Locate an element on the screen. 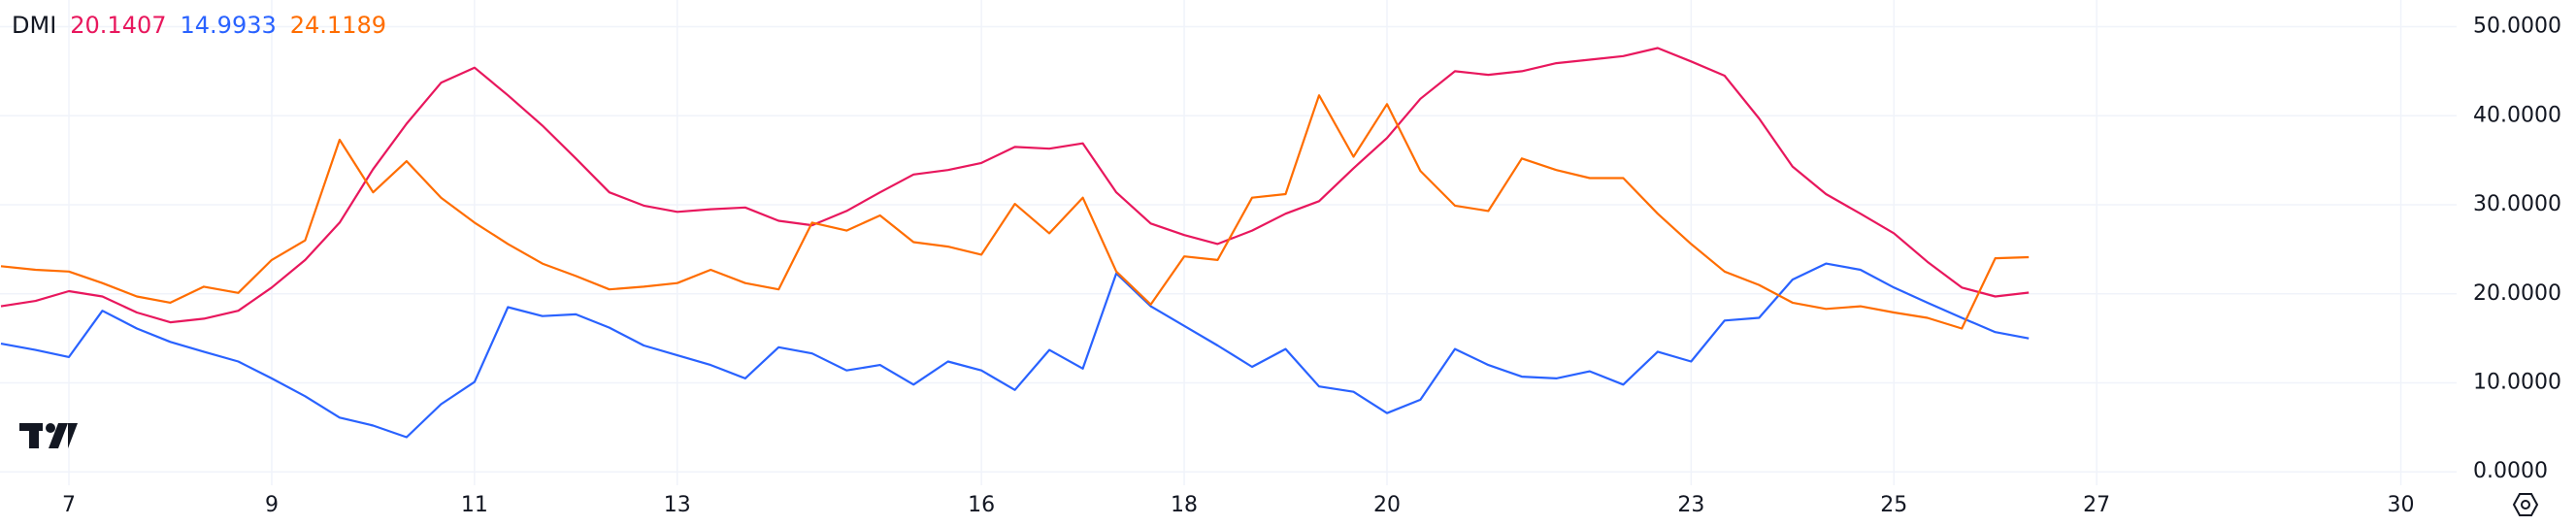  y-tick-label: 0.0000 is located at coordinates (2510, 471).